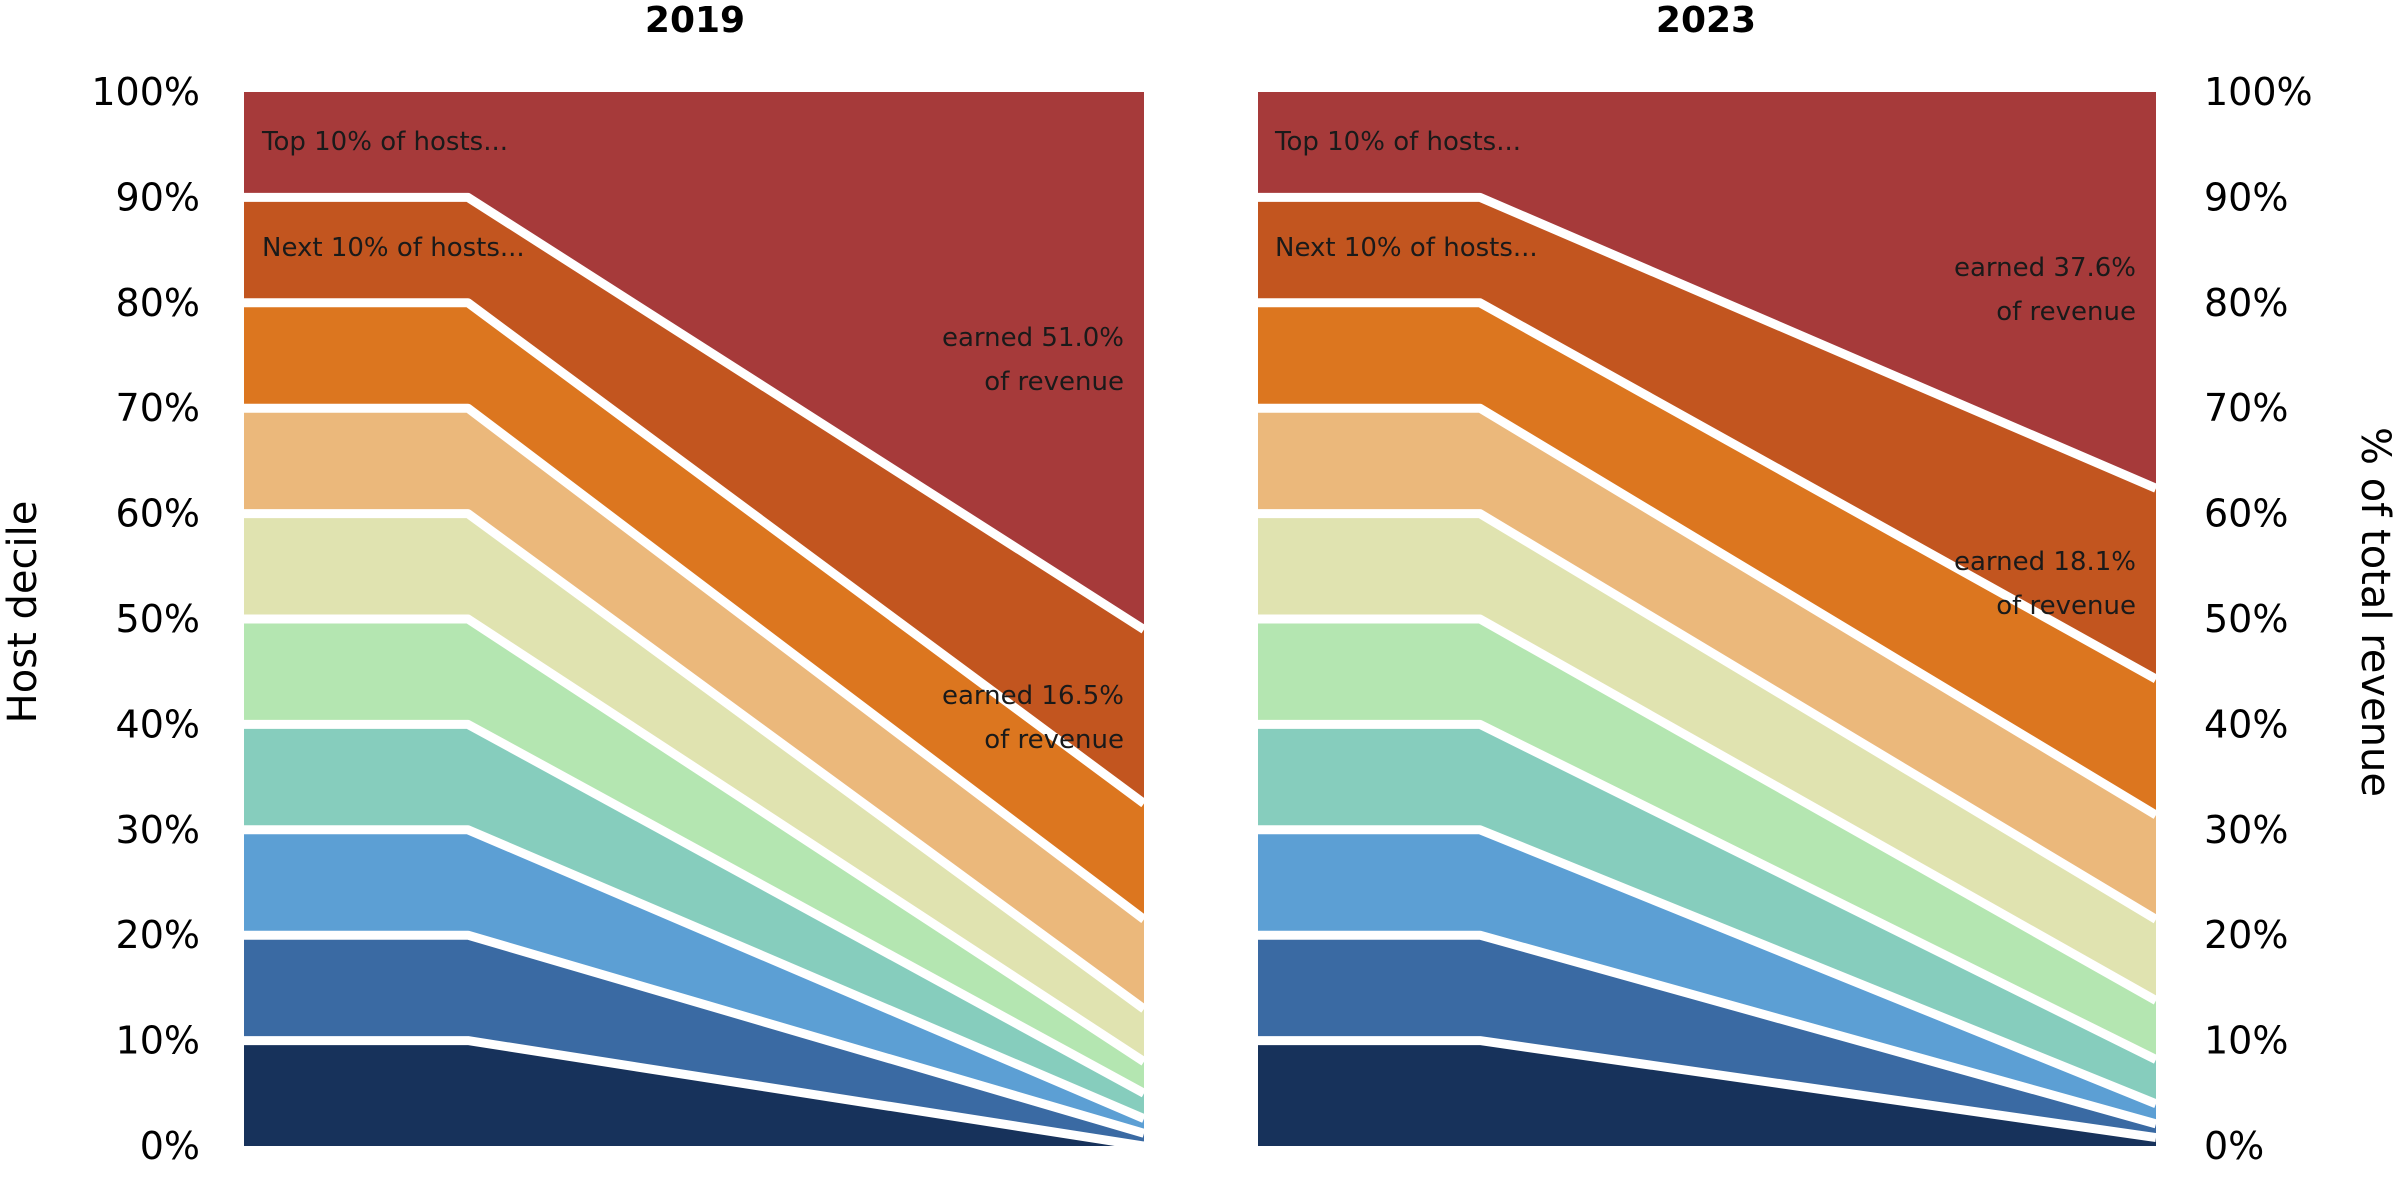 Image resolution: width=2400 pixels, height=1200 pixels. Describe the element at coordinates (1033, 696) in the screenshot. I see `next-earned-label: earned 16.5%` at that location.